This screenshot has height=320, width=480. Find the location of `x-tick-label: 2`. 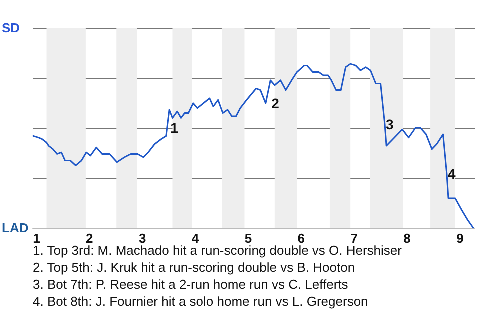

x-tick-label: 2 is located at coordinates (90, 238).